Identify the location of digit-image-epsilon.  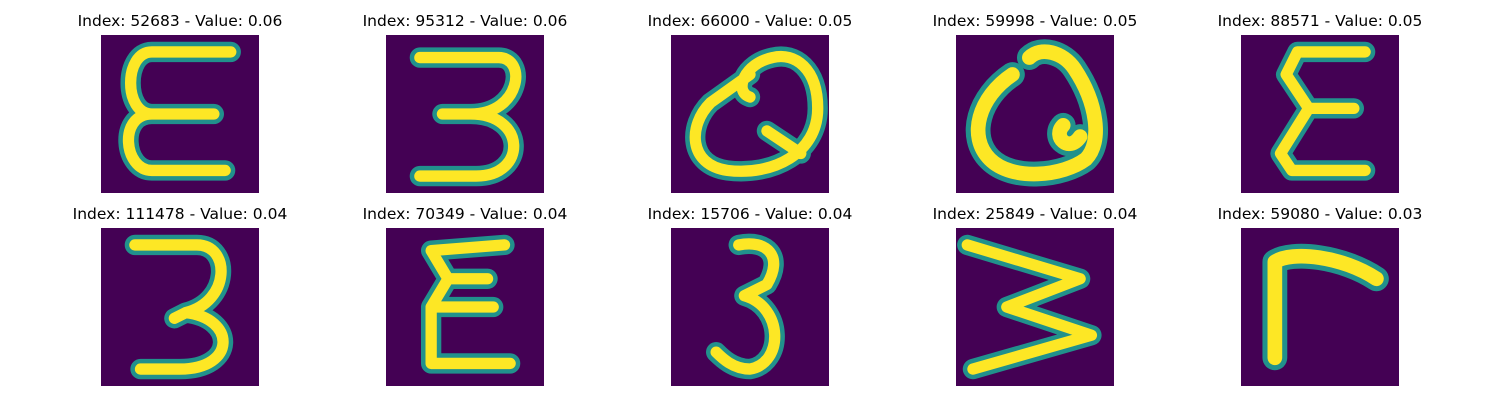
(180, 114).